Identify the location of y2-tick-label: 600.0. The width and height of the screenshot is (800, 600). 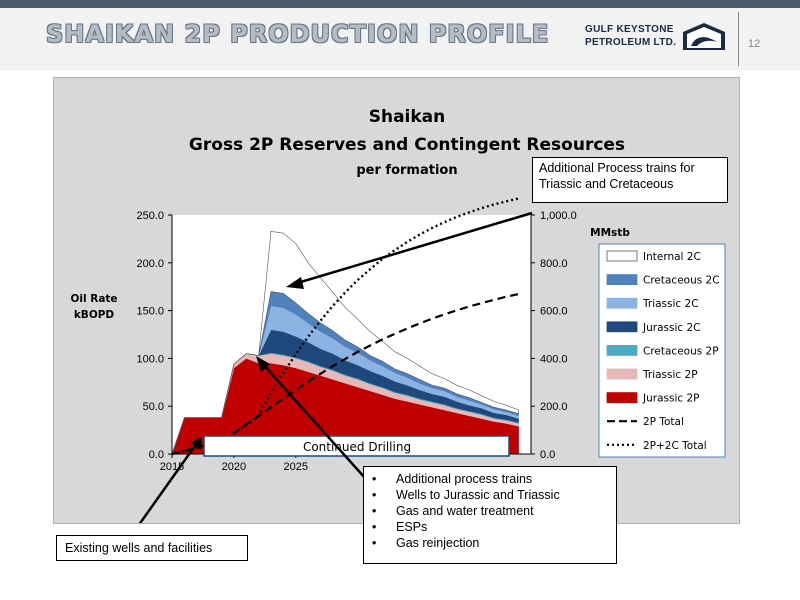
(554, 312).